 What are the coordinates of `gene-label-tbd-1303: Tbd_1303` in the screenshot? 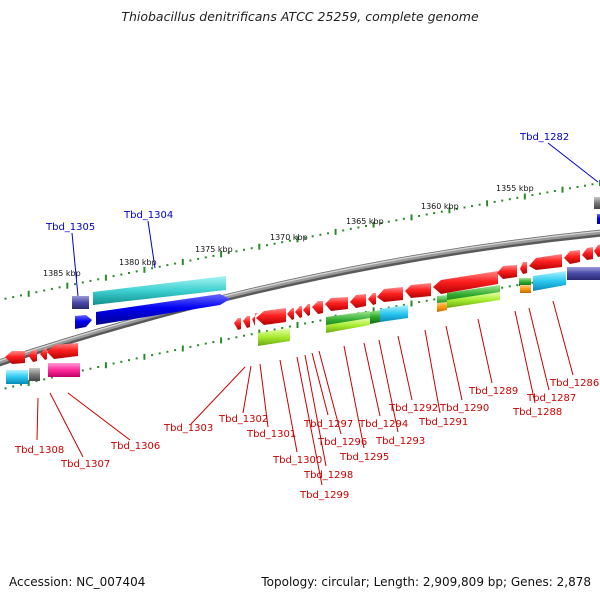 It's located at (188, 428).